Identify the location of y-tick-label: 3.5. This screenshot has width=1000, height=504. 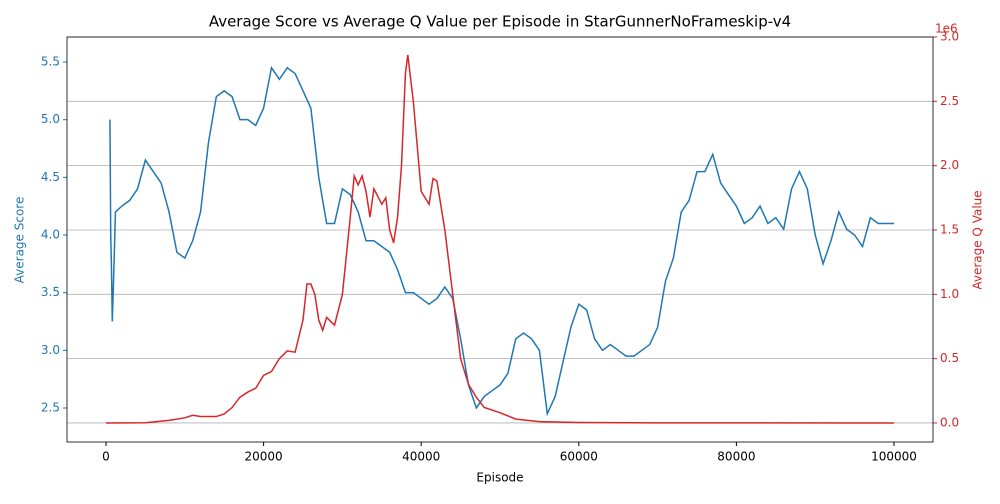
(50, 292).